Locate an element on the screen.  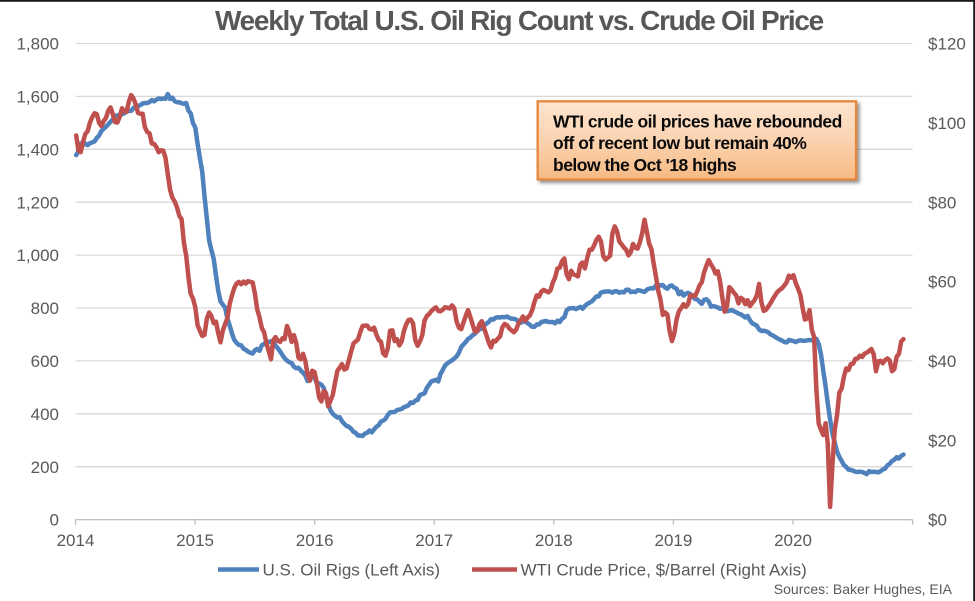
svg-text: 2020 is located at coordinates (793, 540).